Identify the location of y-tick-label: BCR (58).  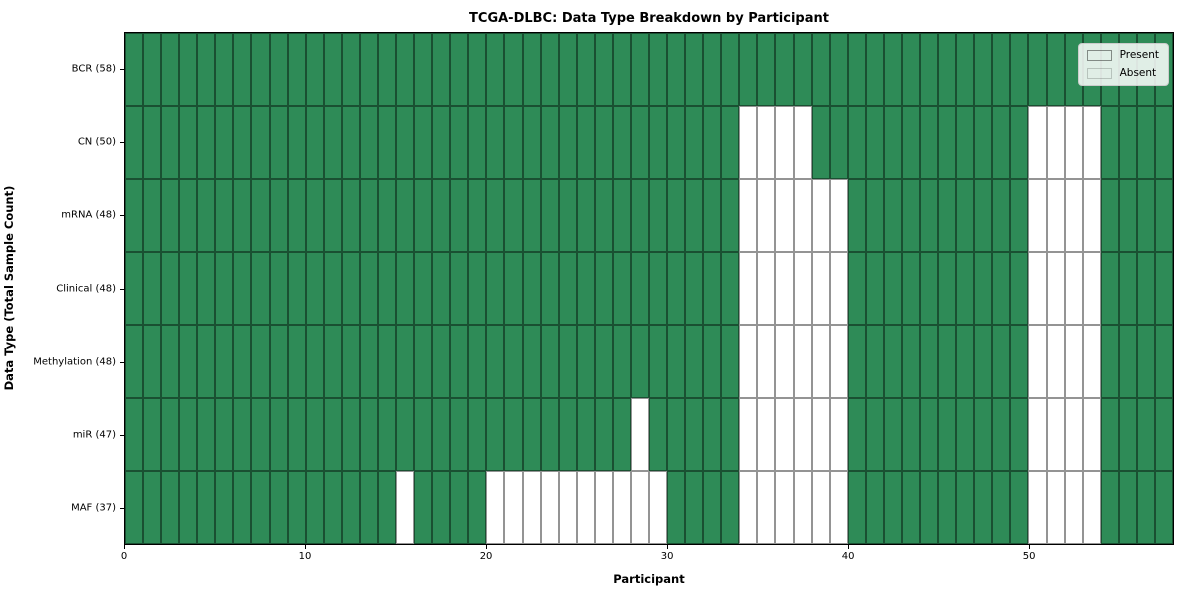
(93, 69).